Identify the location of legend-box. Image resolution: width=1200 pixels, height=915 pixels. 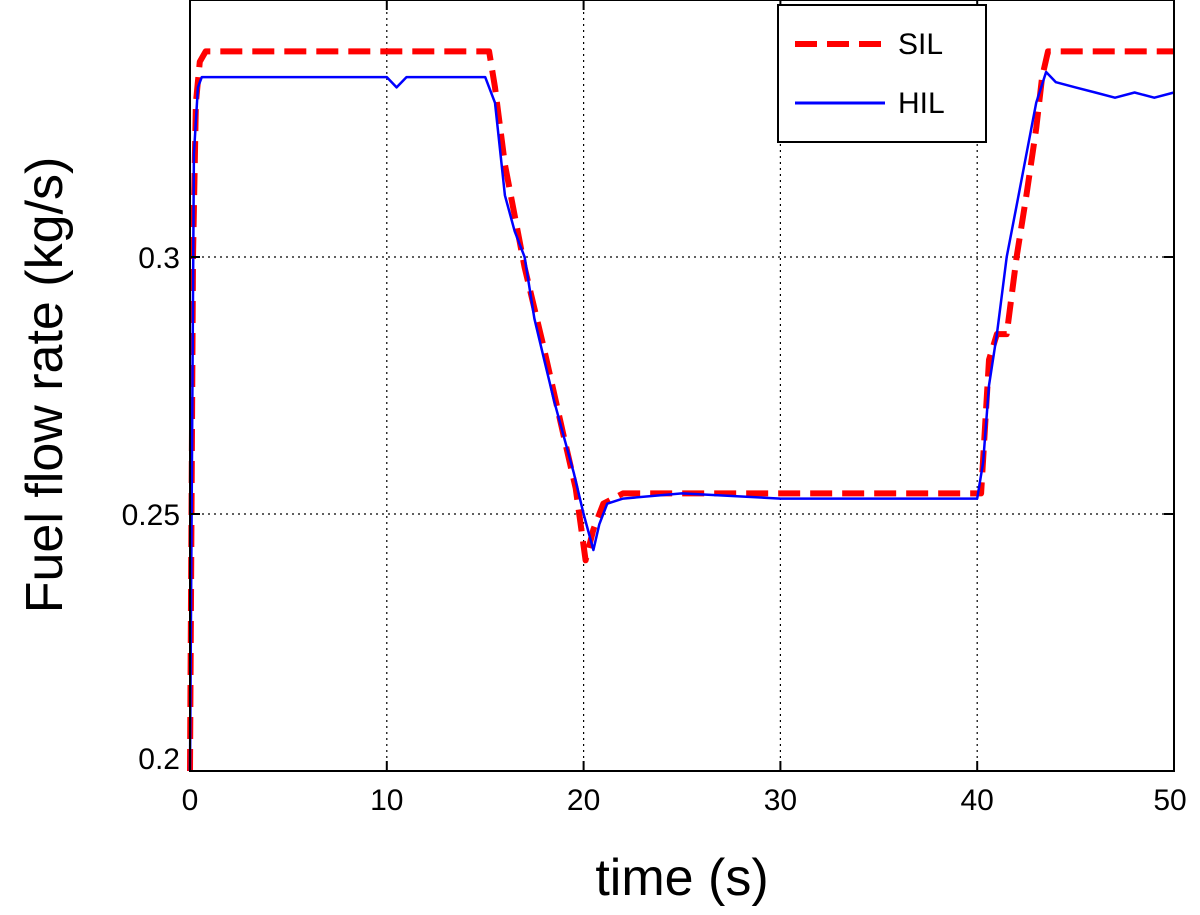
(882, 73).